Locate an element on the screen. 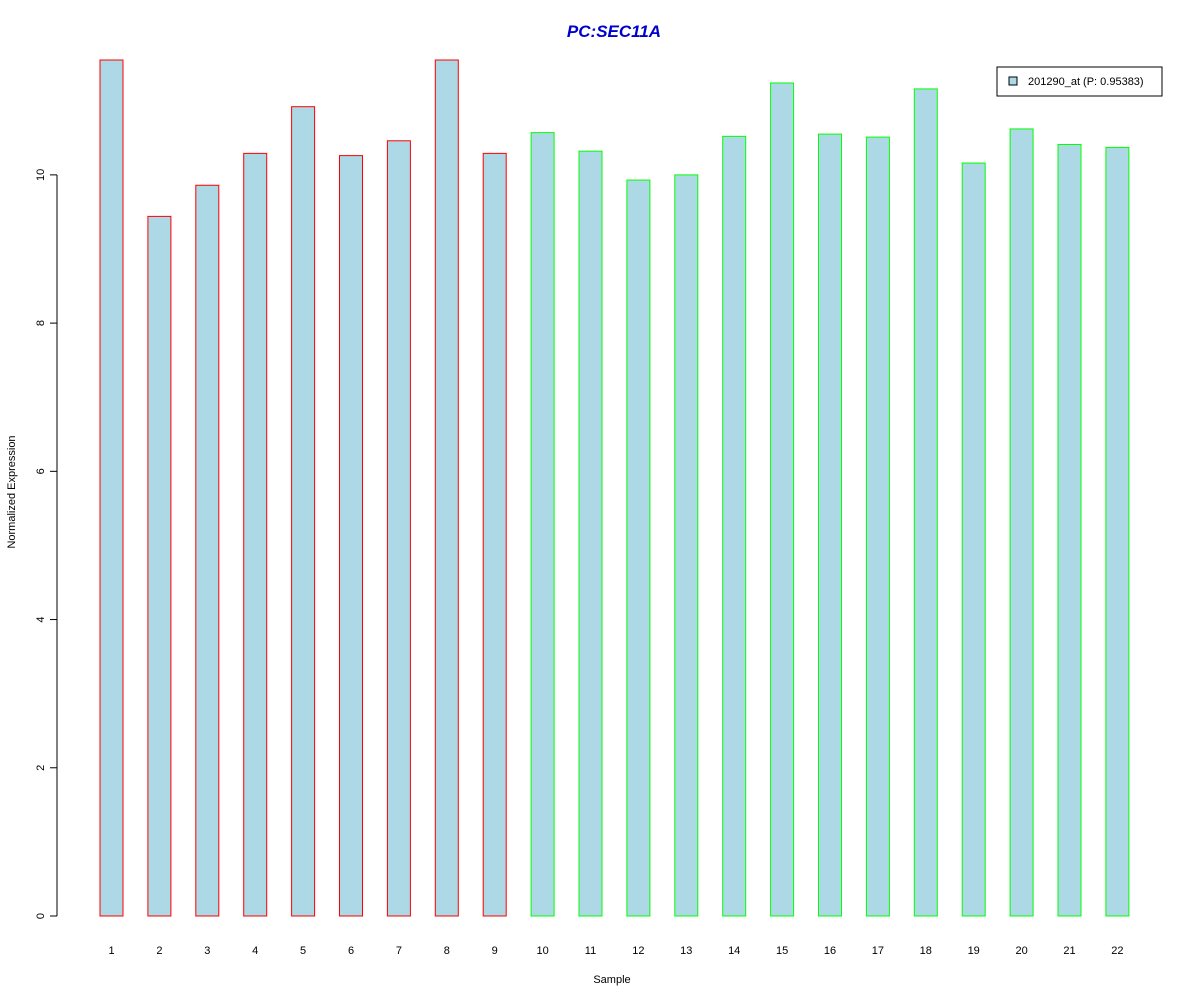  y-tick-label: 4 is located at coordinates (41, 619).